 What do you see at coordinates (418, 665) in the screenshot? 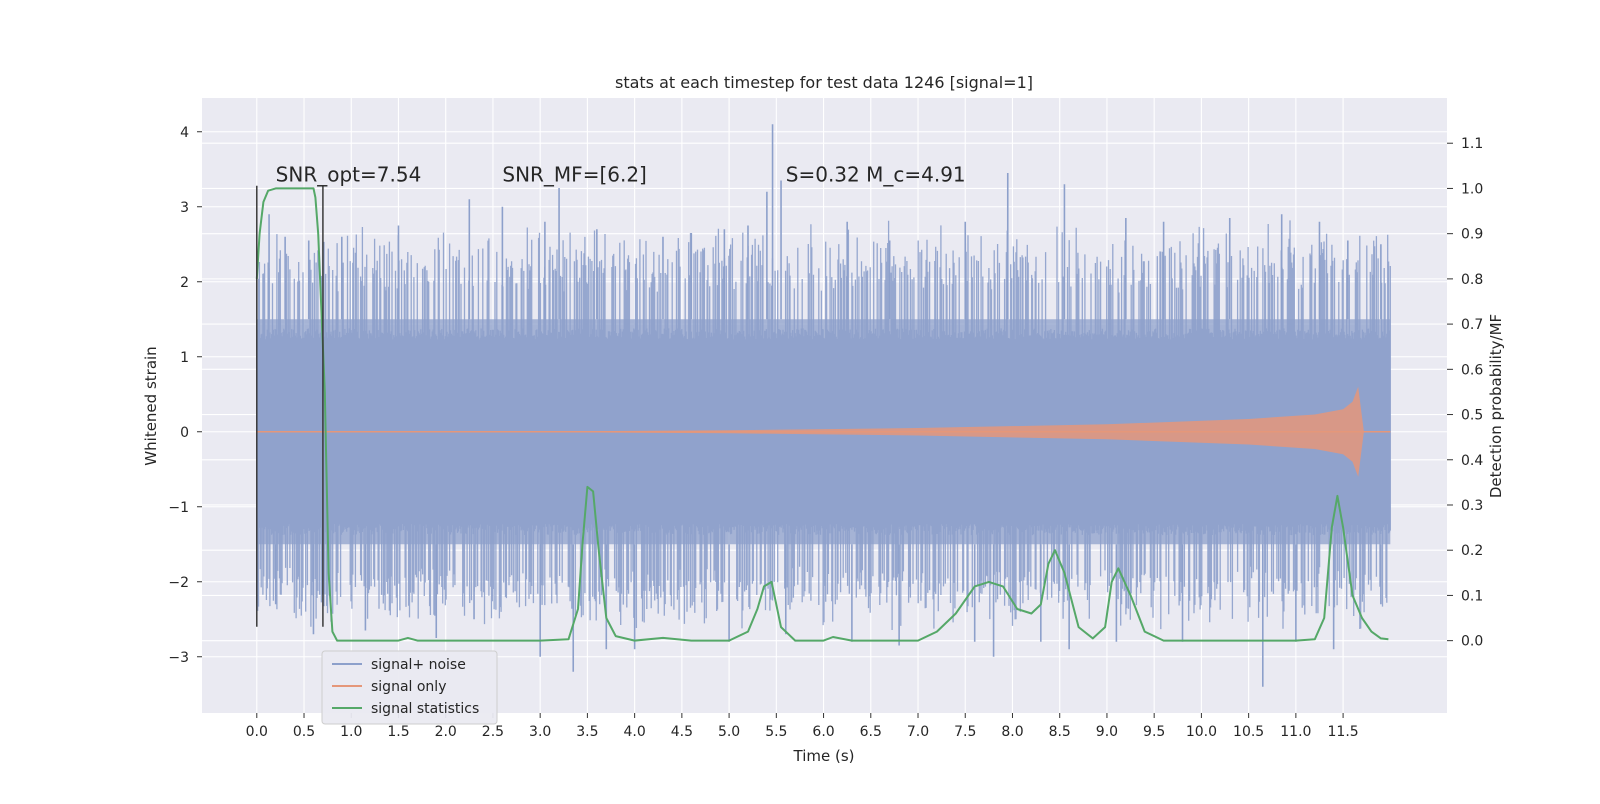
I see `legend-label-signal-noise: signal+ noise` at bounding box center [418, 665].